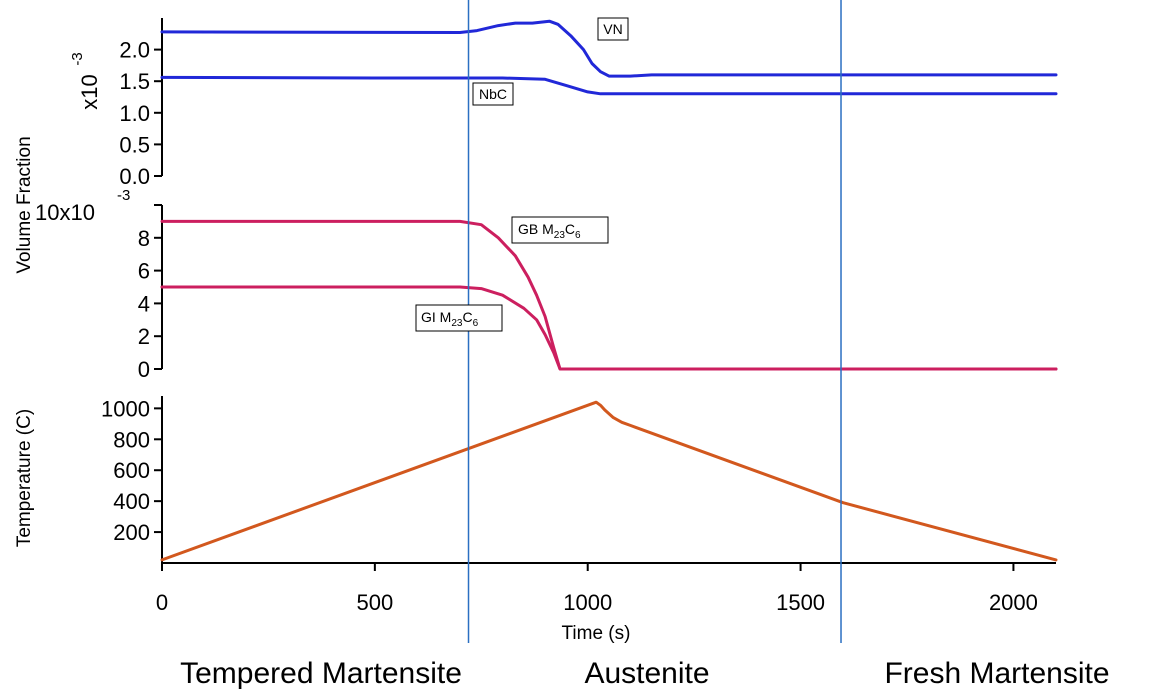 The height and width of the screenshot is (695, 1156). I want to click on y-scale-exponent-middle: -3, so click(123, 195).